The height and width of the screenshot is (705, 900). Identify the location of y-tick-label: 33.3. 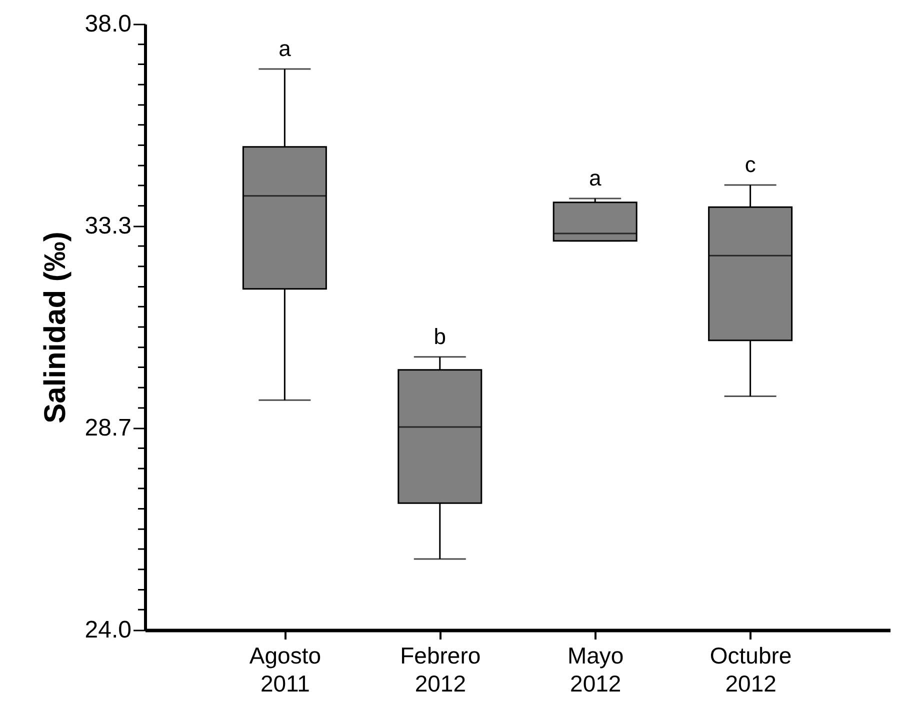
(108, 226).